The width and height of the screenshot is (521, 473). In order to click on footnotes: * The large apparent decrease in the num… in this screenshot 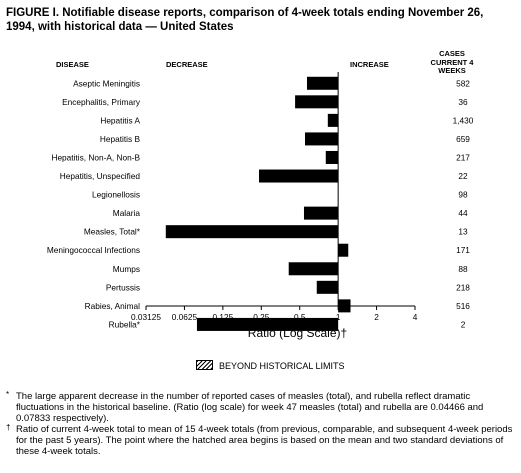, I will do `click(260, 423)`.